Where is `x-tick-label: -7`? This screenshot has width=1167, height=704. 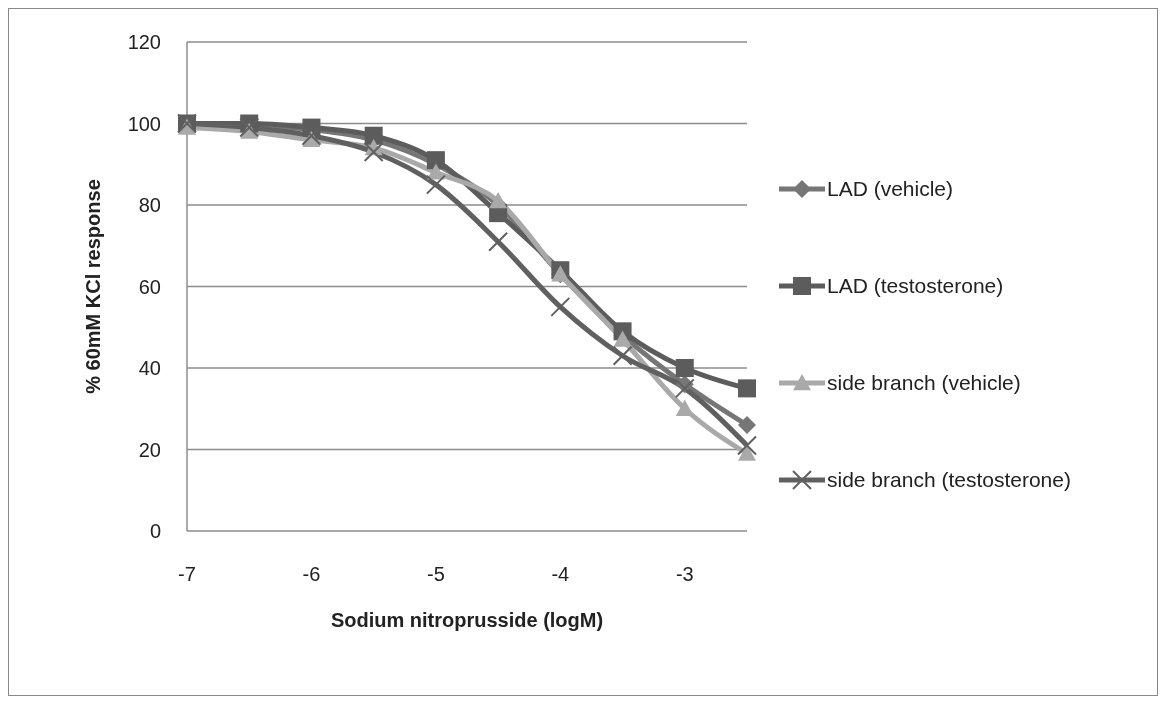
x-tick-label: -7 is located at coordinates (187, 574).